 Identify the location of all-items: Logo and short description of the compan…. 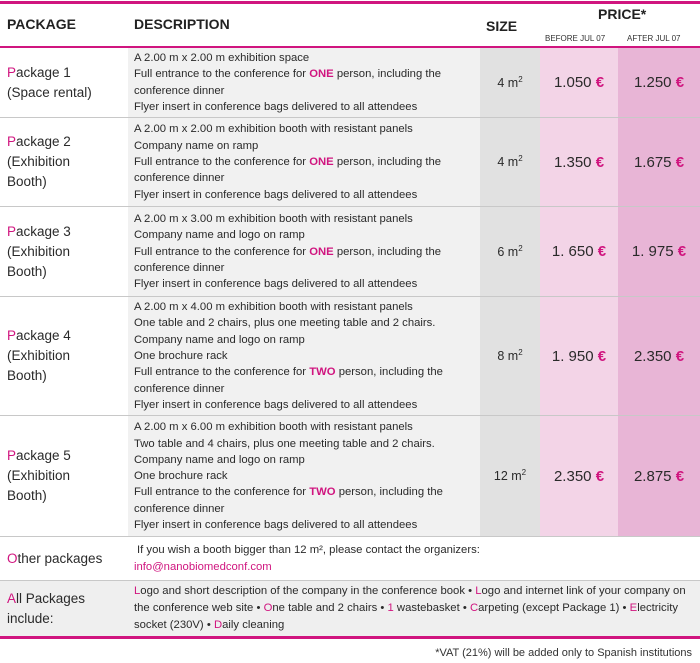
(414, 610).